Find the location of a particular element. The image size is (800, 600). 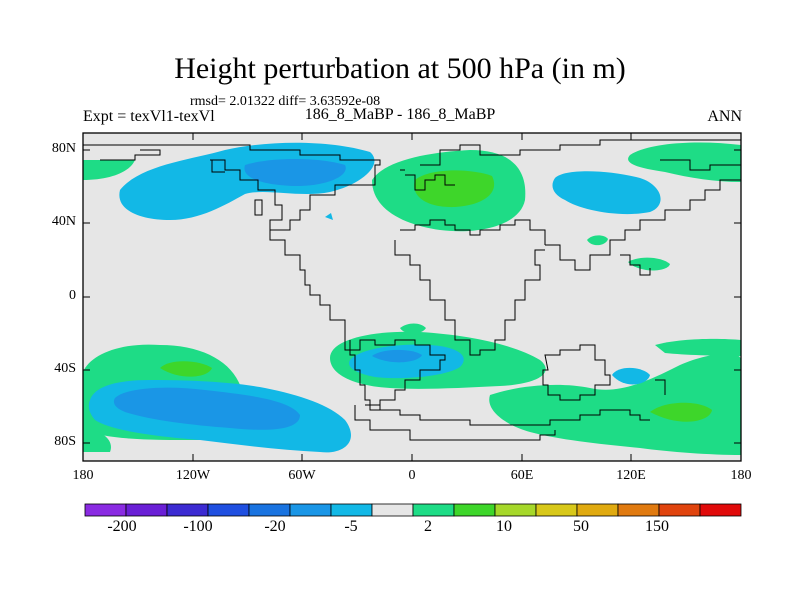

coastline-small-island is located at coordinates (258, 207).